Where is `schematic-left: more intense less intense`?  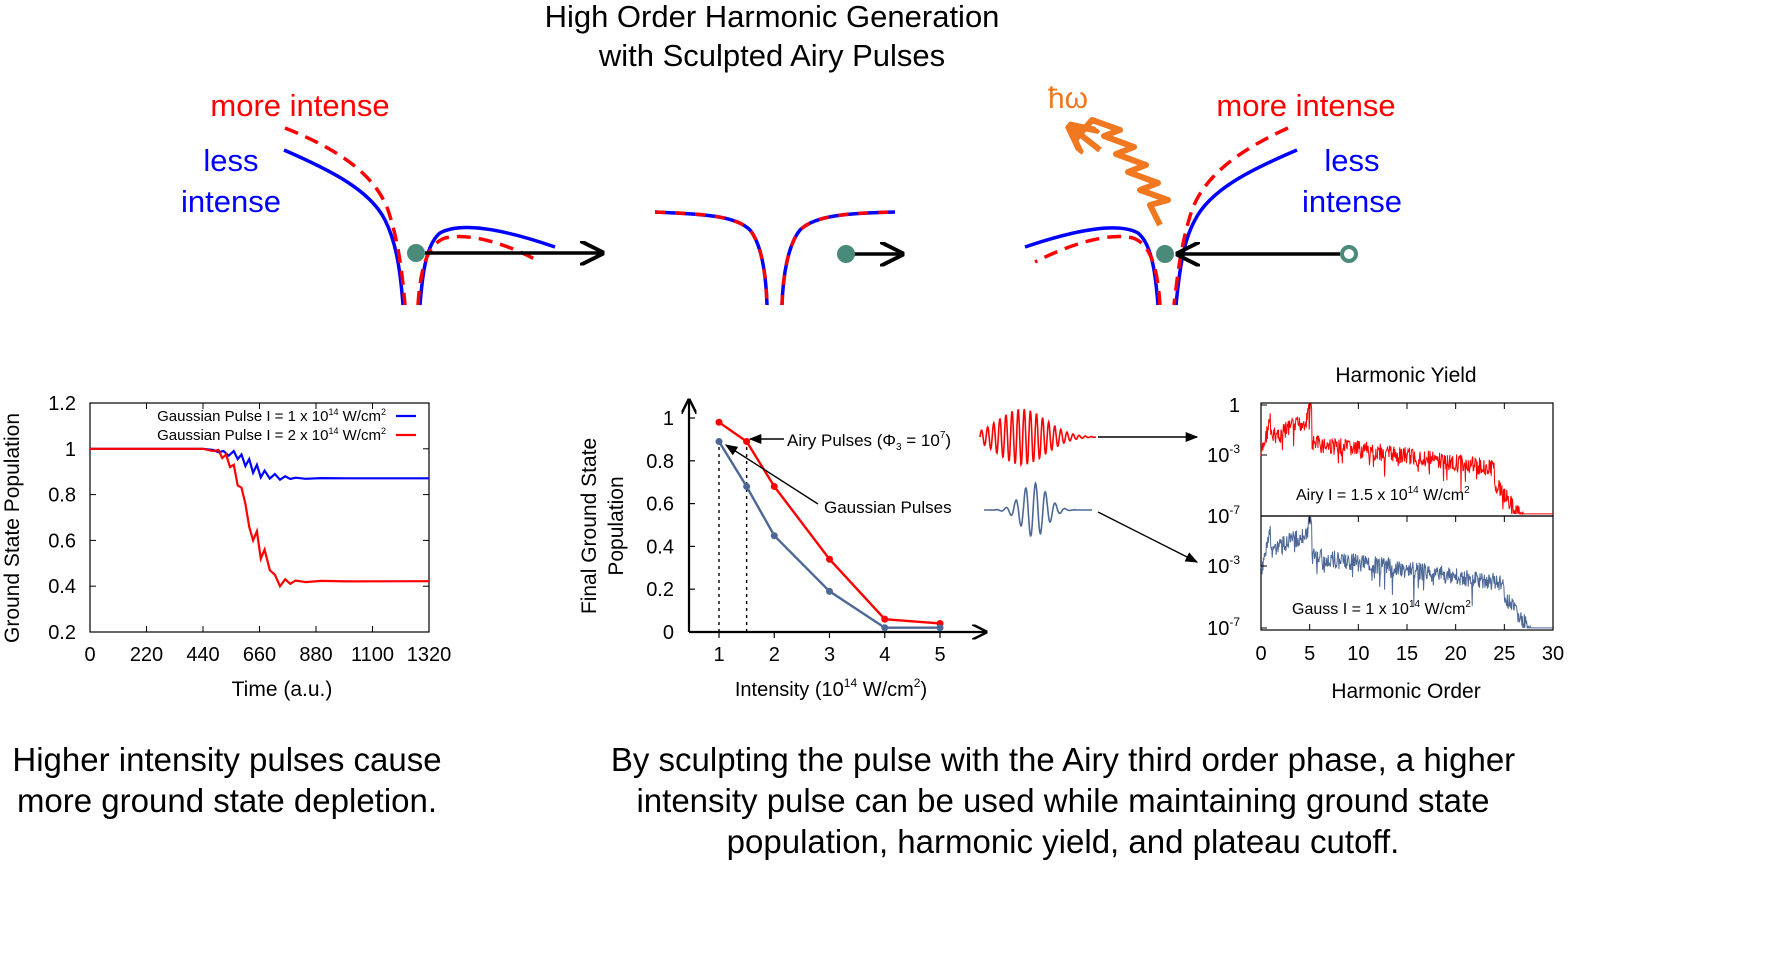
schematic-left: more intense less intense is located at coordinates (391, 197).